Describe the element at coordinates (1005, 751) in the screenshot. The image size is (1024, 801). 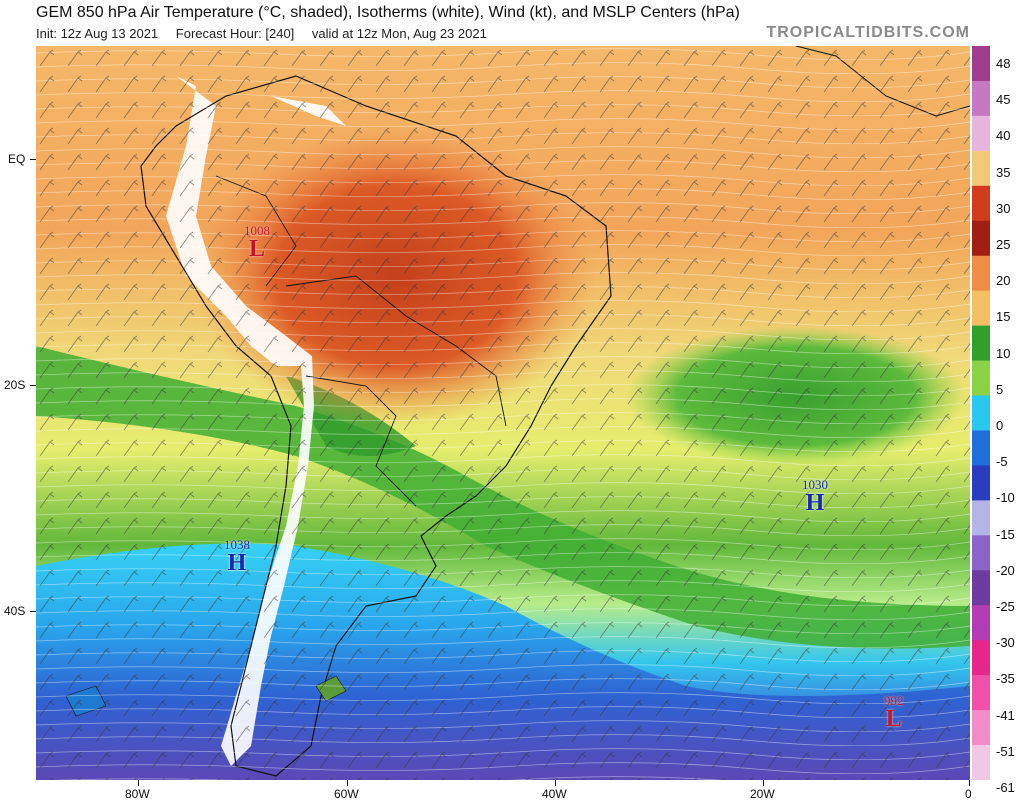
I see `colorbar-label: -51` at that location.